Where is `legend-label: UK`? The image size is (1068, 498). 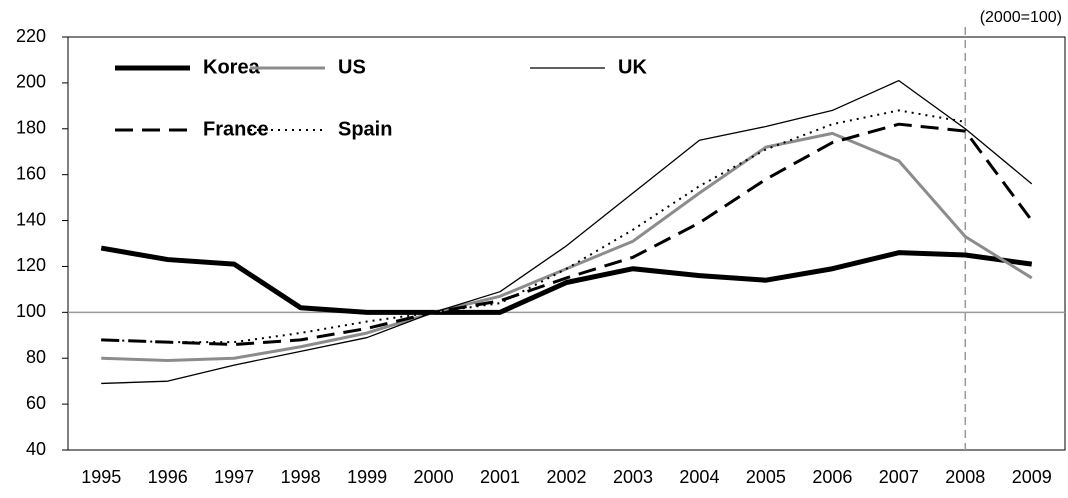 legend-label: UK is located at coordinates (632, 67).